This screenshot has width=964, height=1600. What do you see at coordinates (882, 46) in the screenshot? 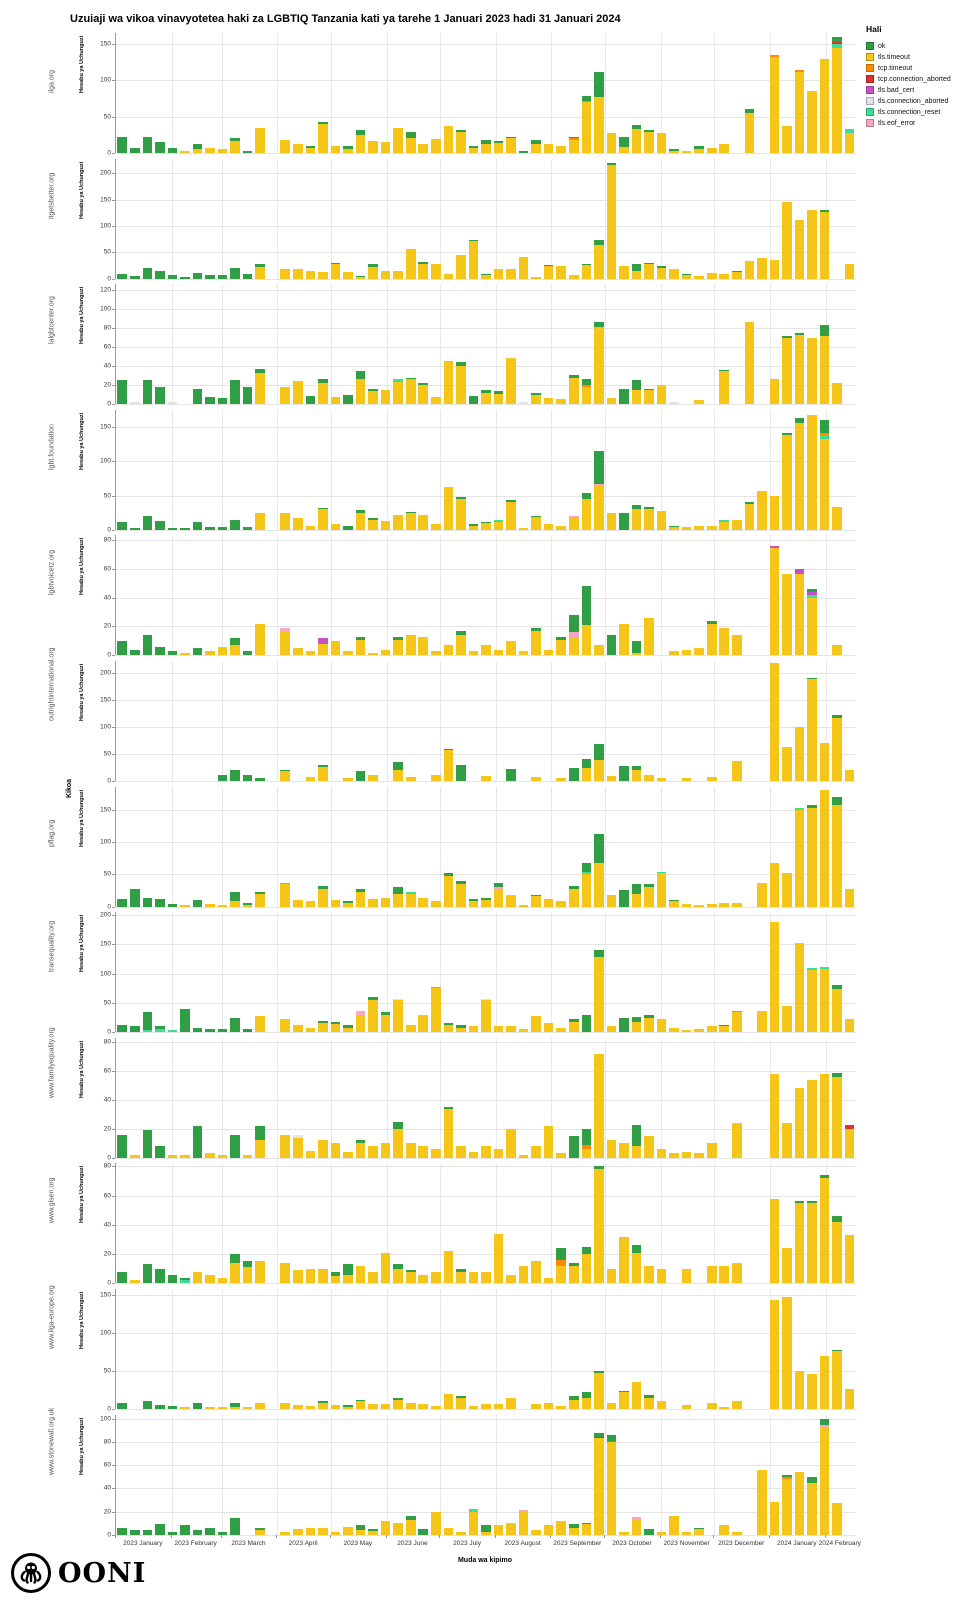
I see `legend-label: ok` at bounding box center [882, 46].